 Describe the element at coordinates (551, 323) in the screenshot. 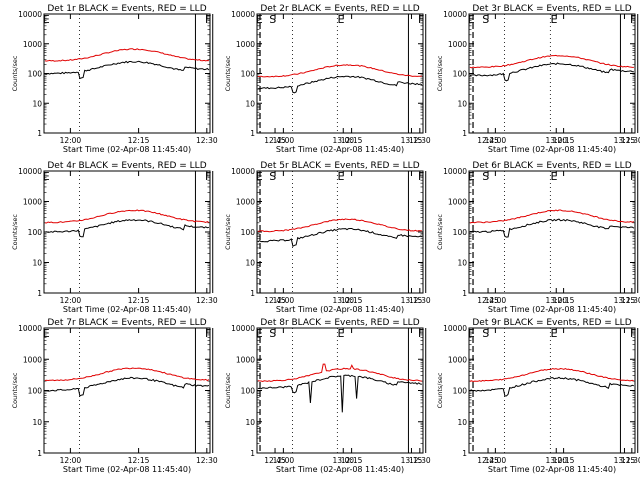

I see `panel-title: Det 9r BLACK = Events, RED = LLD` at that location.